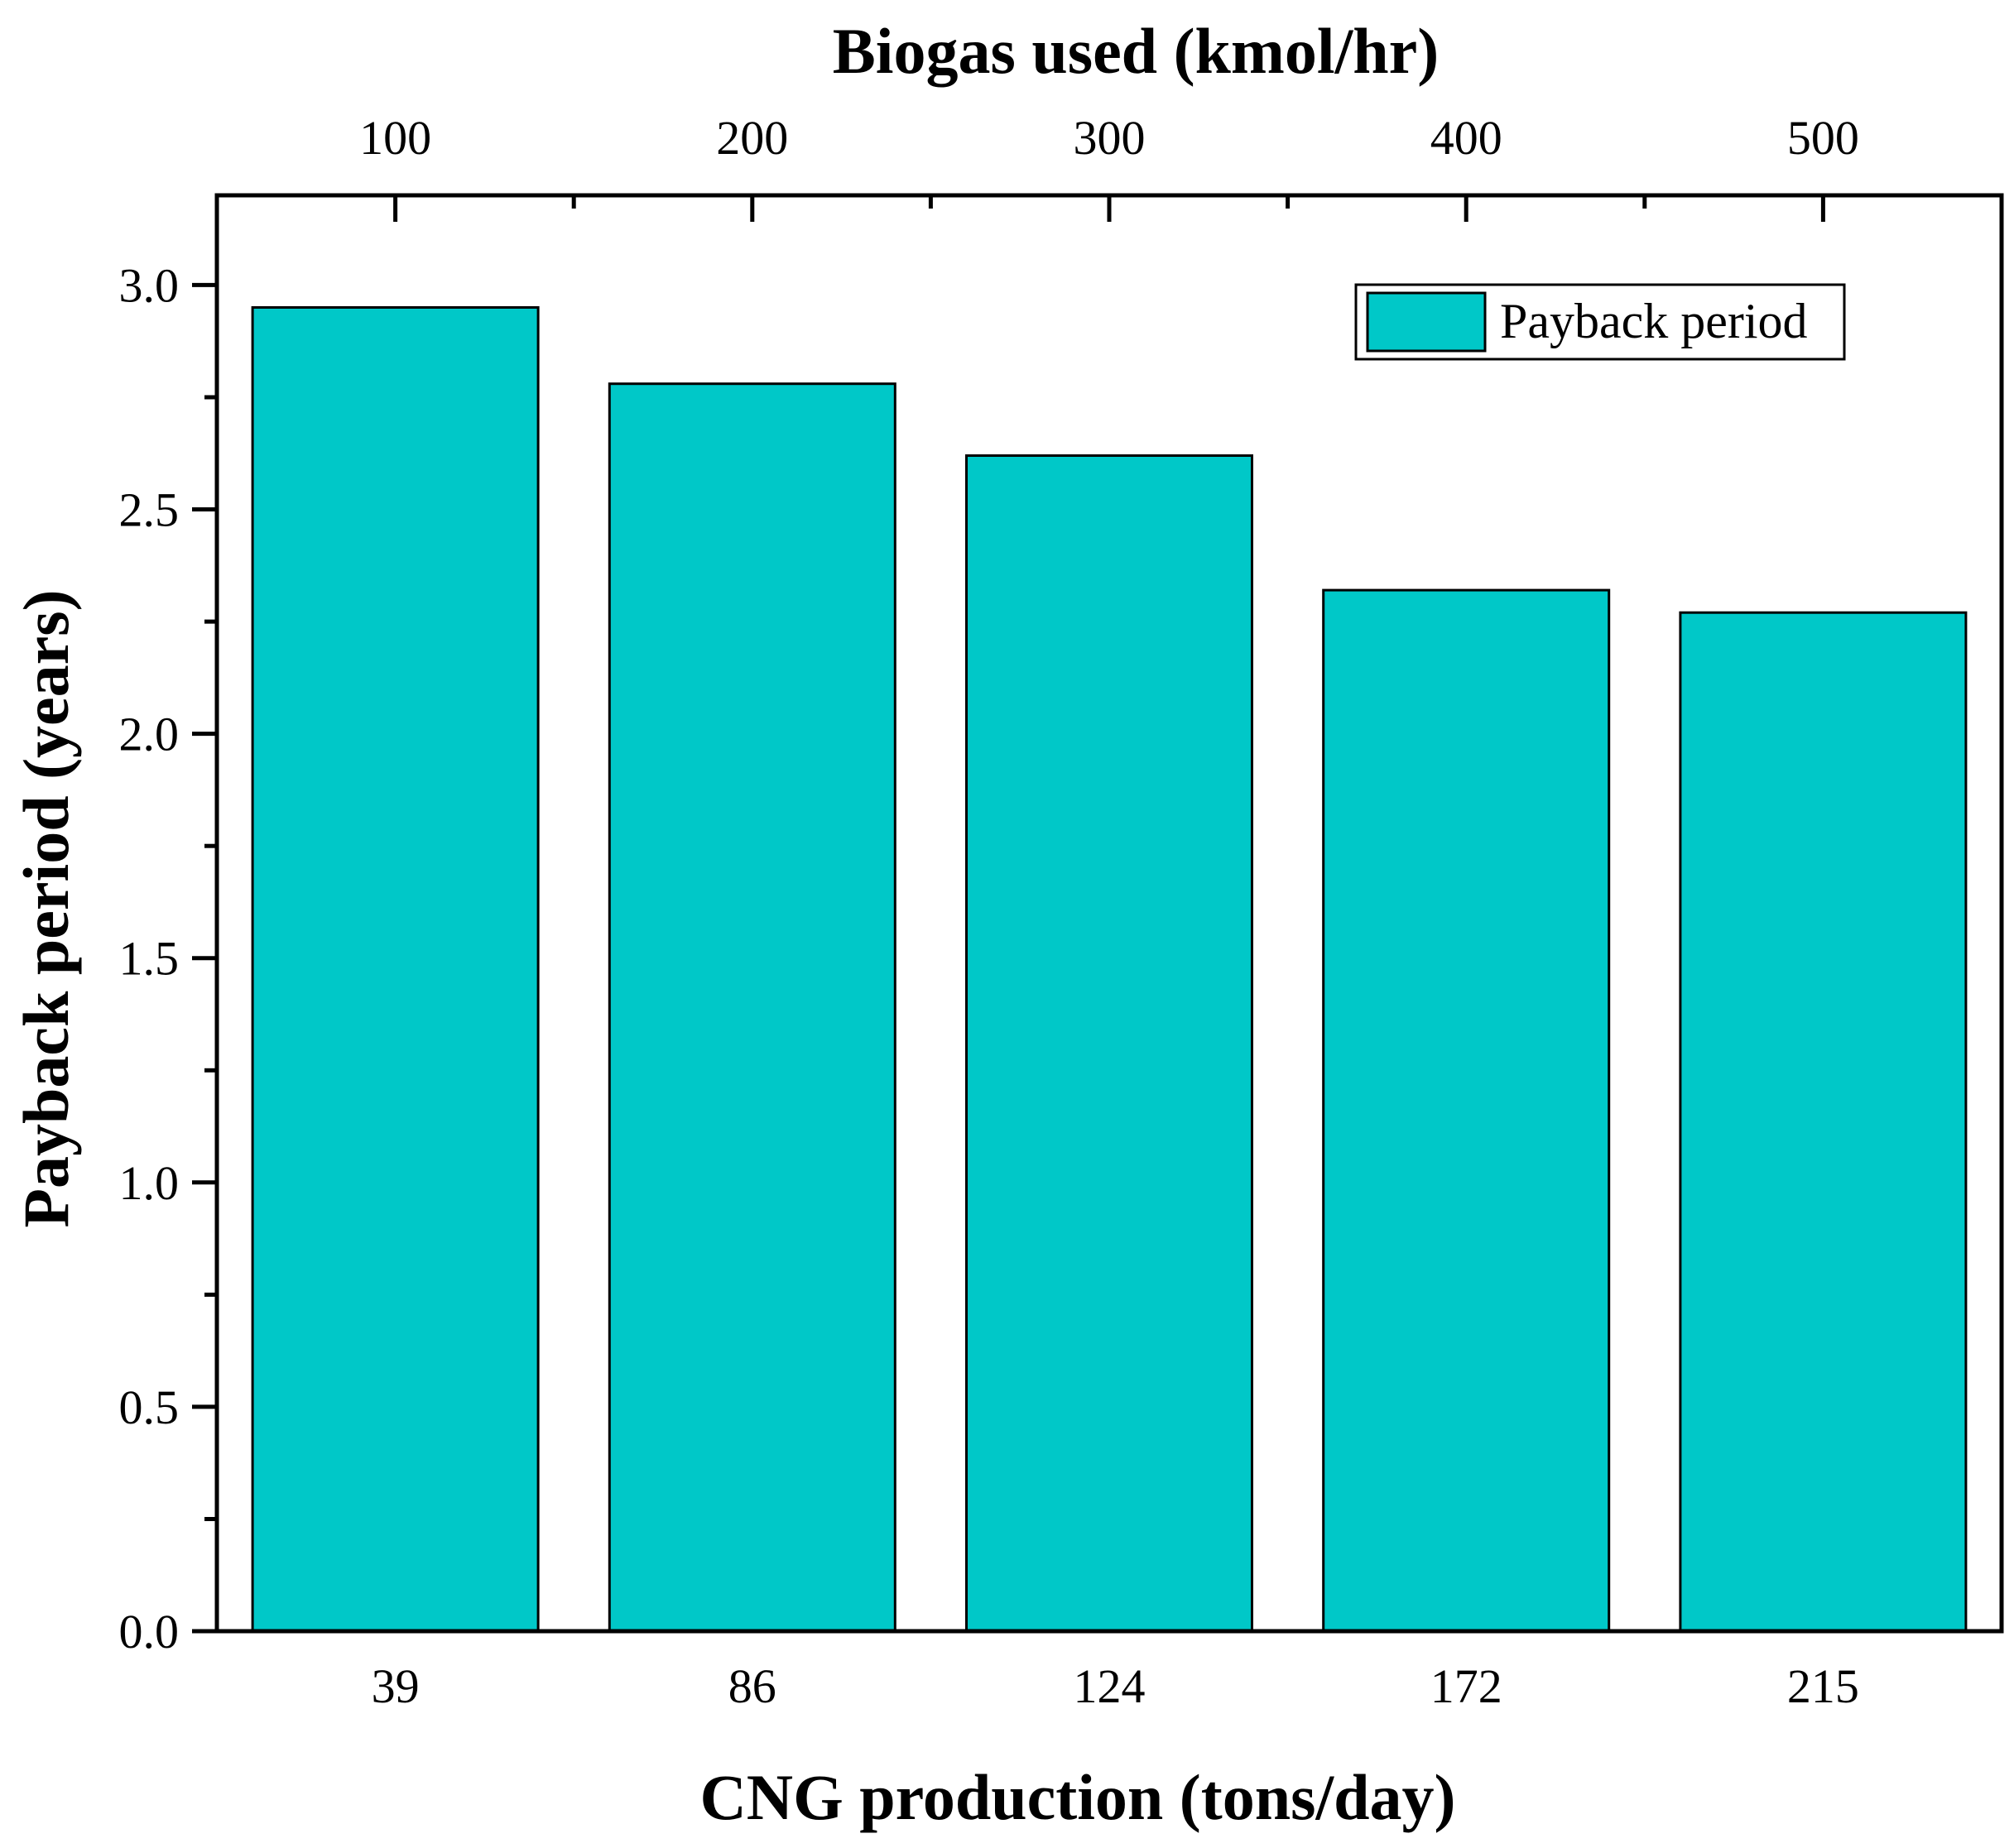  I want to click on top-tick-label: 200, so click(752, 138).